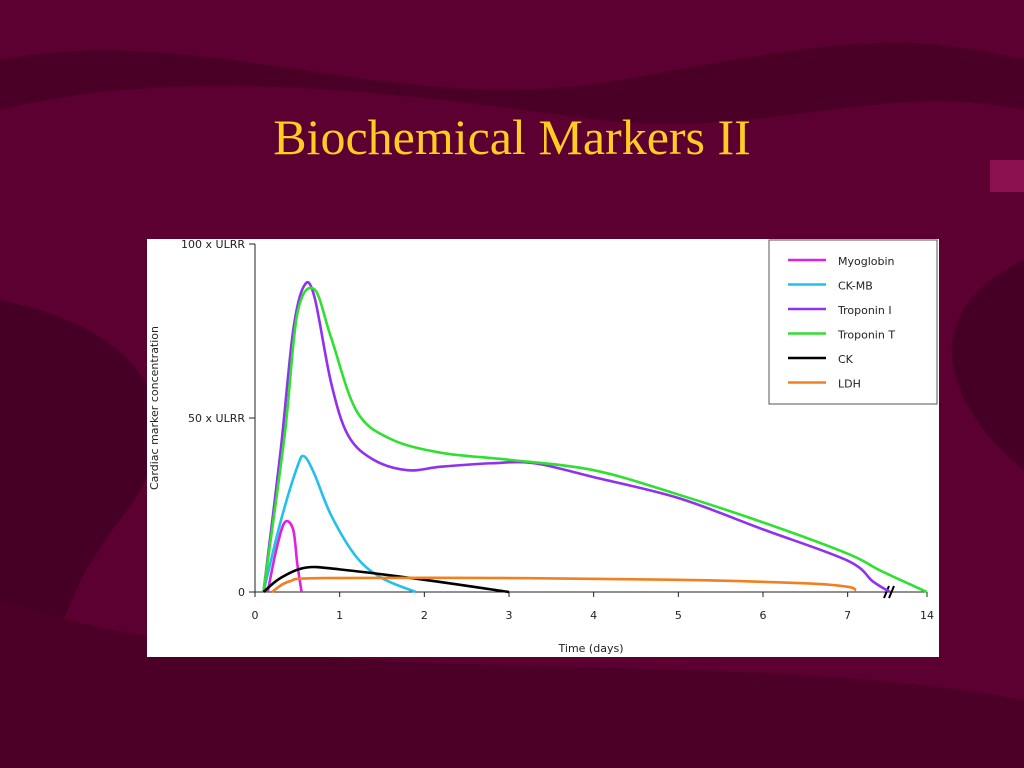 The width and height of the screenshot is (1024, 768). Describe the element at coordinates (889, 592) in the screenshot. I see `axis-break` at that location.